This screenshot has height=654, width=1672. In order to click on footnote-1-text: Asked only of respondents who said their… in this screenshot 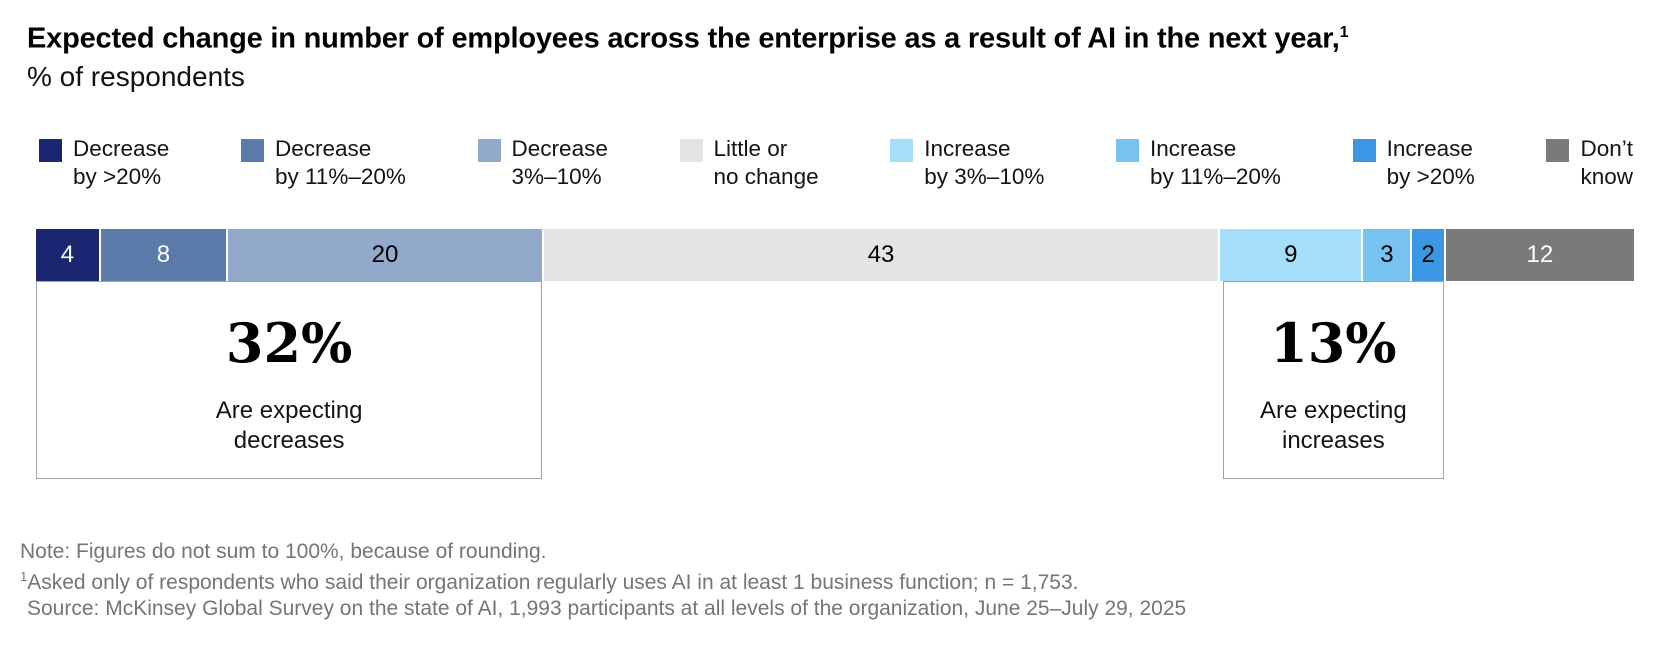, I will do `click(553, 583)`.